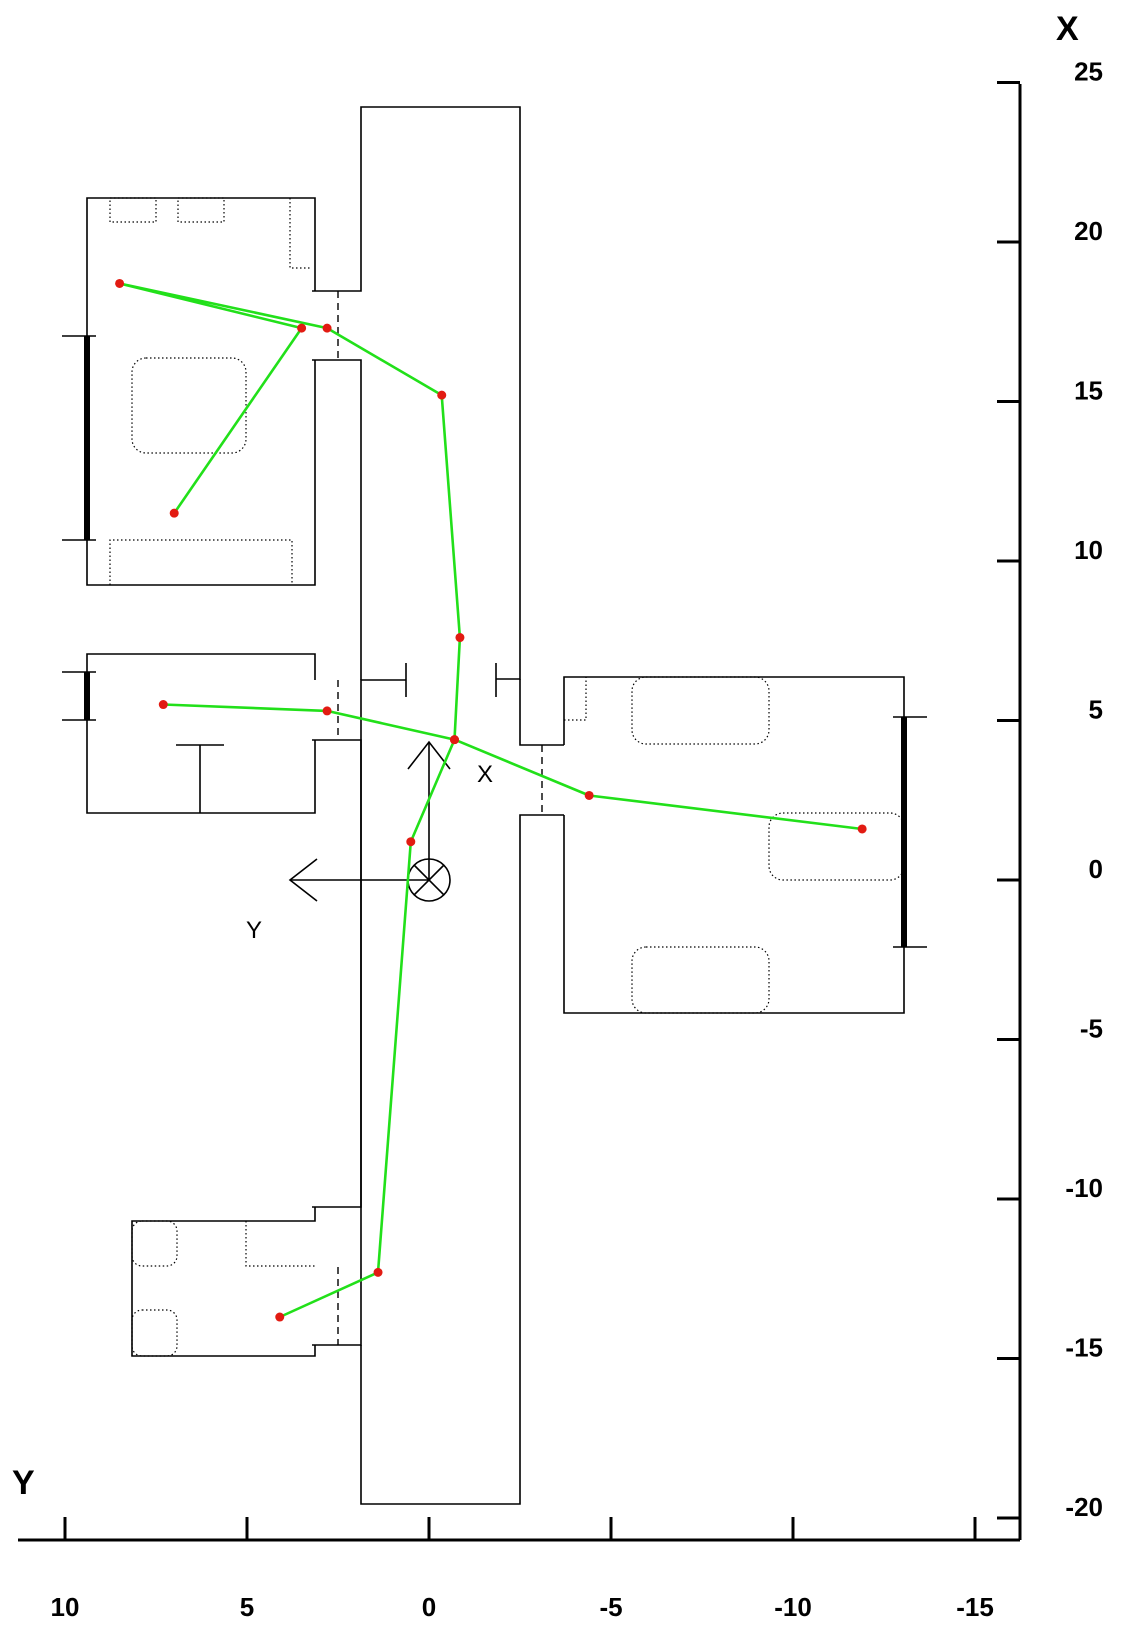 This screenshot has height=1650, width=1128. Describe the element at coordinates (1088, 231) in the screenshot. I see `y-tick-label: 20` at that location.